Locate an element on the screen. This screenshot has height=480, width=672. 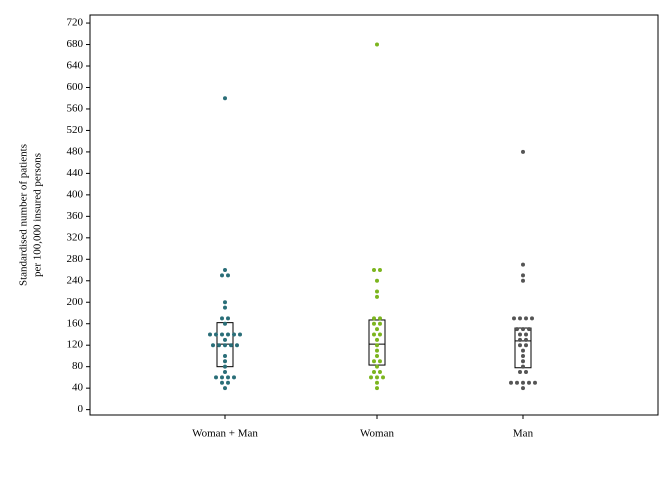
y-tick-label: 0 is located at coordinates (81, 409).